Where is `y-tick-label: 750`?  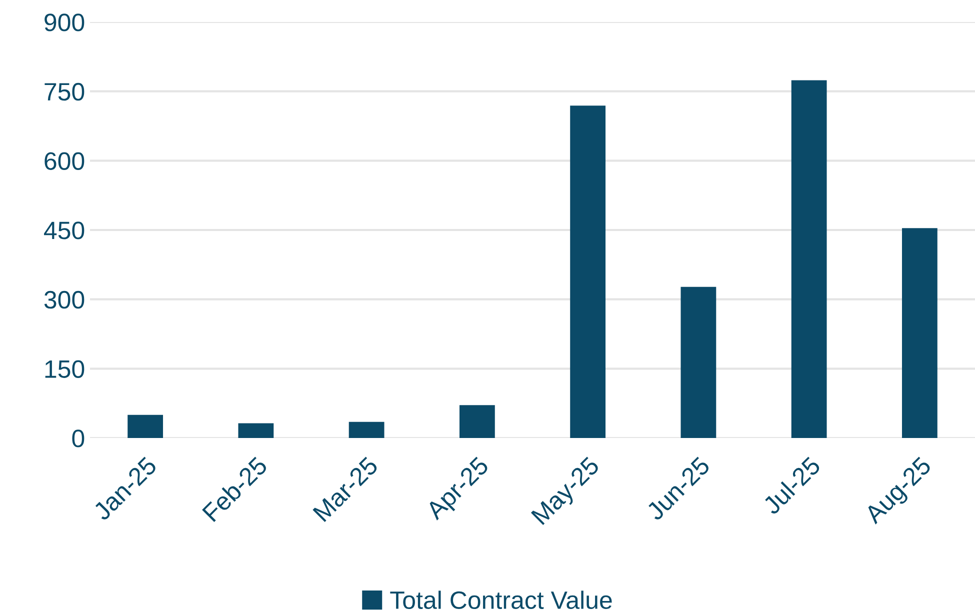 y-tick-label: 750 is located at coordinates (64, 91).